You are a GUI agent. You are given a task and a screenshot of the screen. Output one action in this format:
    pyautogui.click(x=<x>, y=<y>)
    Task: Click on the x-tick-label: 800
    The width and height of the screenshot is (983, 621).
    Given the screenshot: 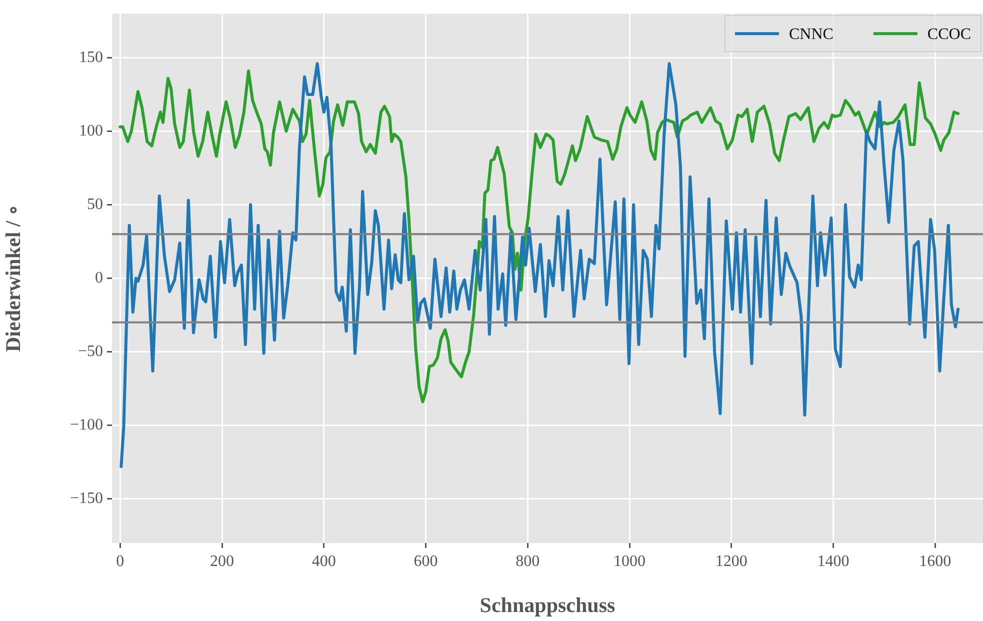 What is the action you would take?
    pyautogui.click(x=528, y=561)
    